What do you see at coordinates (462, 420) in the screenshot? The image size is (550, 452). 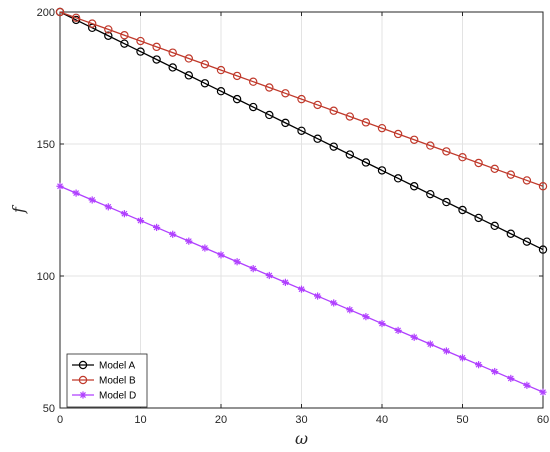 I see `x-tick-label: 50` at bounding box center [462, 420].